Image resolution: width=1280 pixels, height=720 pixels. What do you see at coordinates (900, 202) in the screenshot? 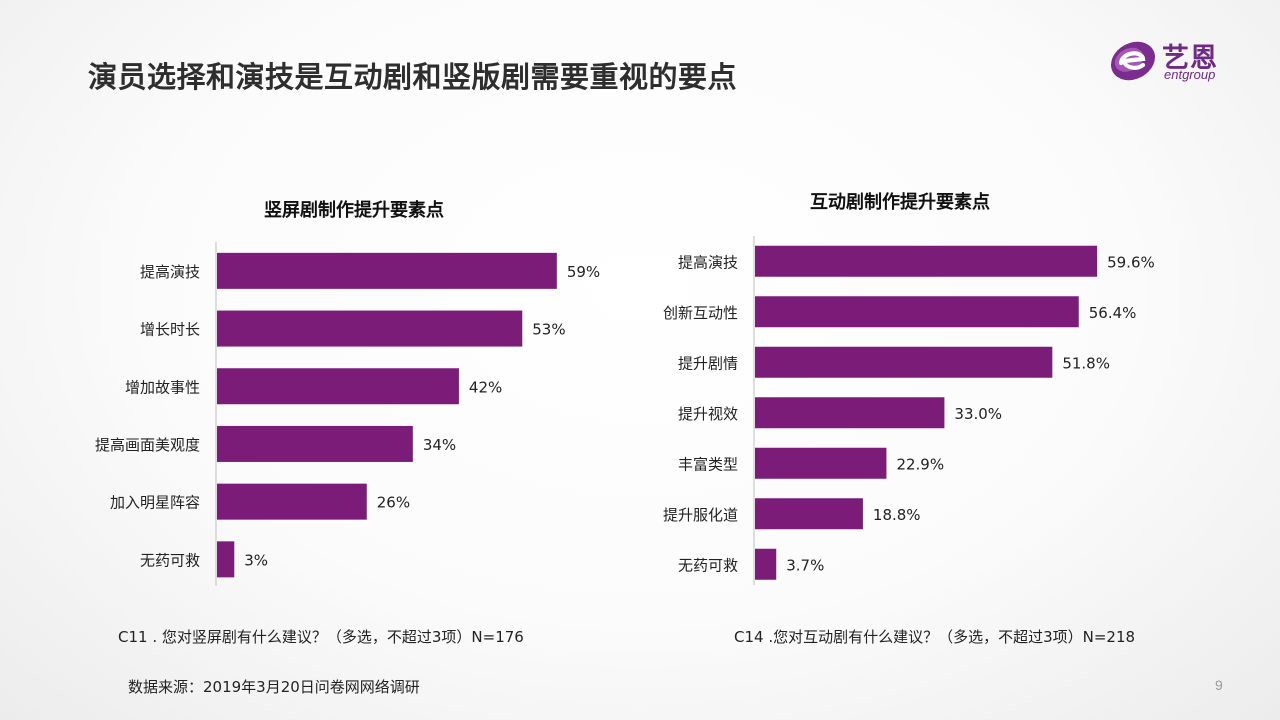
I see `right-chart-title: 互动剧制作提升要素点` at bounding box center [900, 202].